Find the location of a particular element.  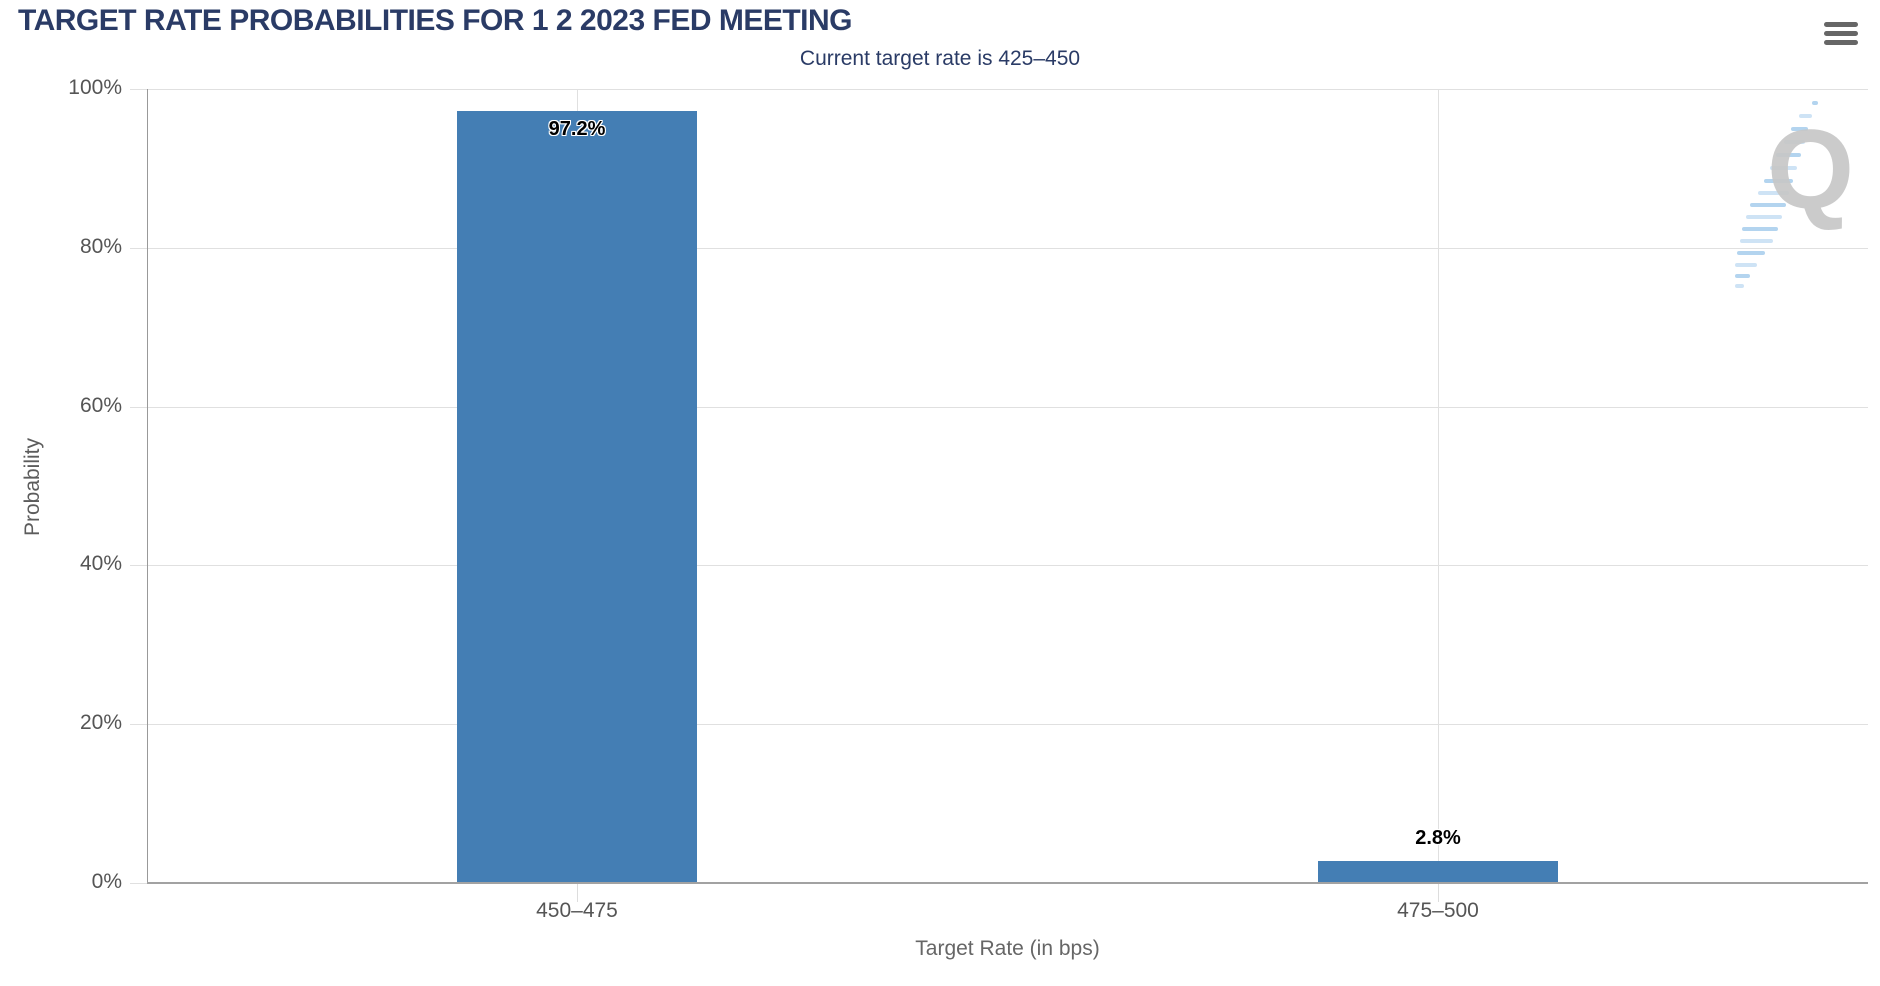

x-axis-category-label: 475–500 is located at coordinates (1438, 910).